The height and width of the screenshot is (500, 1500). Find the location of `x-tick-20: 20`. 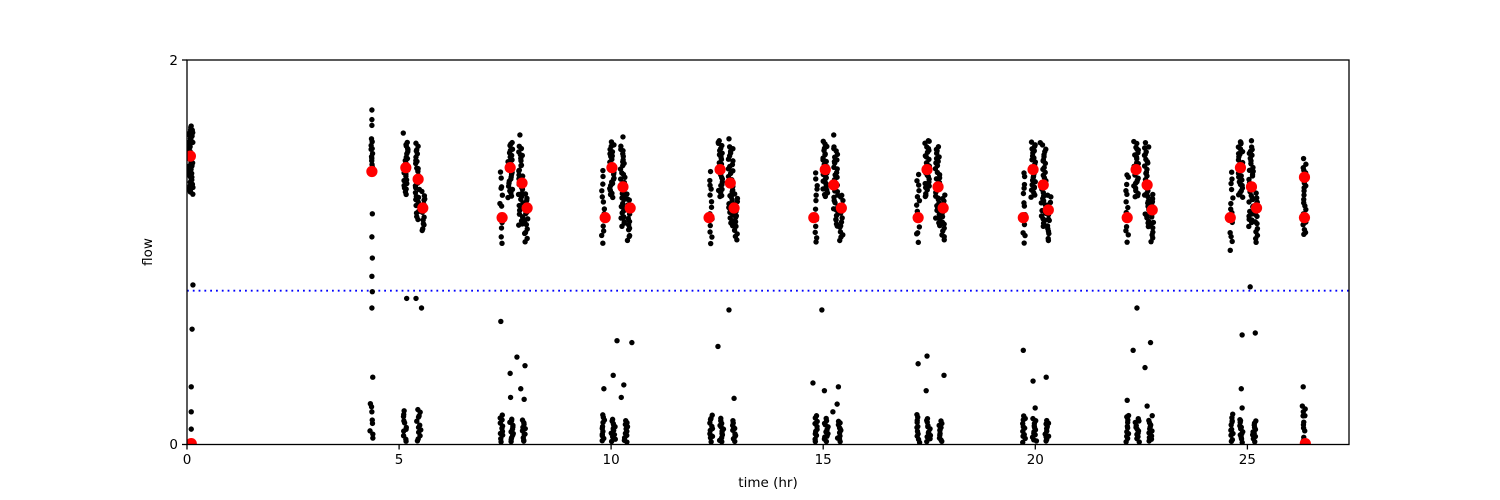

x-tick-20: 20 is located at coordinates (1035, 460).